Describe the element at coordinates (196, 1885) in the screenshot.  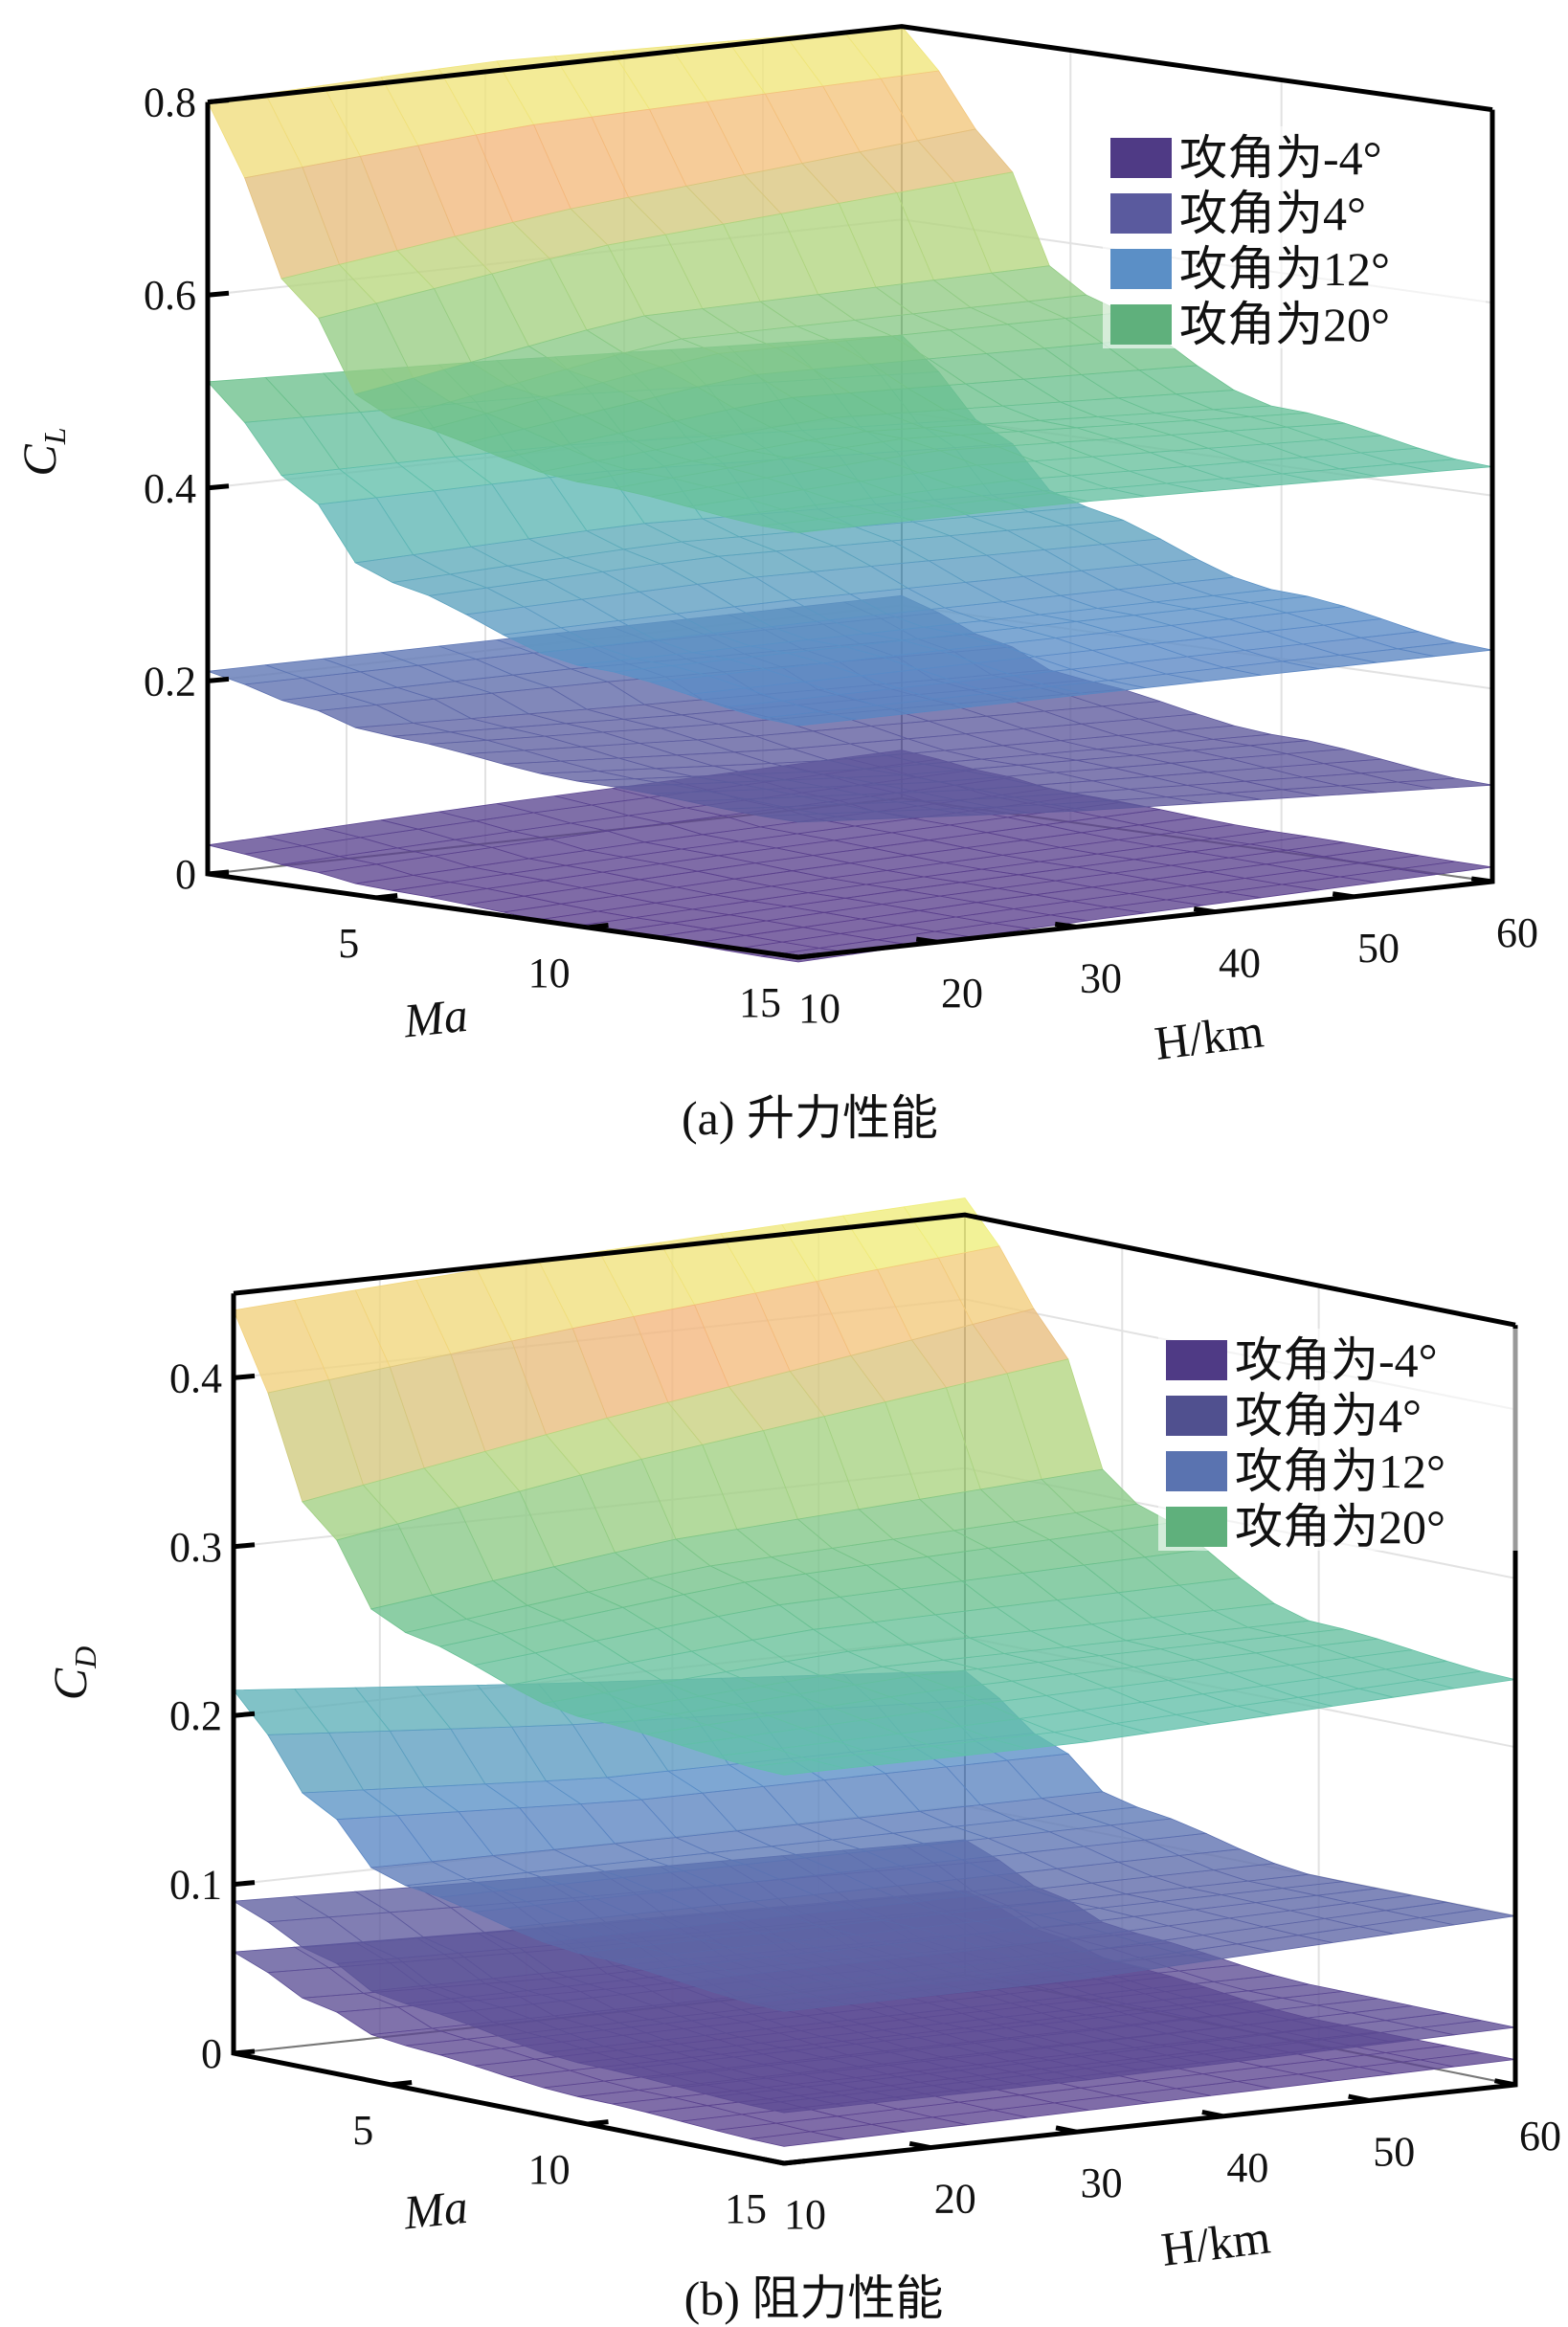
I see `z-tick-label: 0.1` at that location.